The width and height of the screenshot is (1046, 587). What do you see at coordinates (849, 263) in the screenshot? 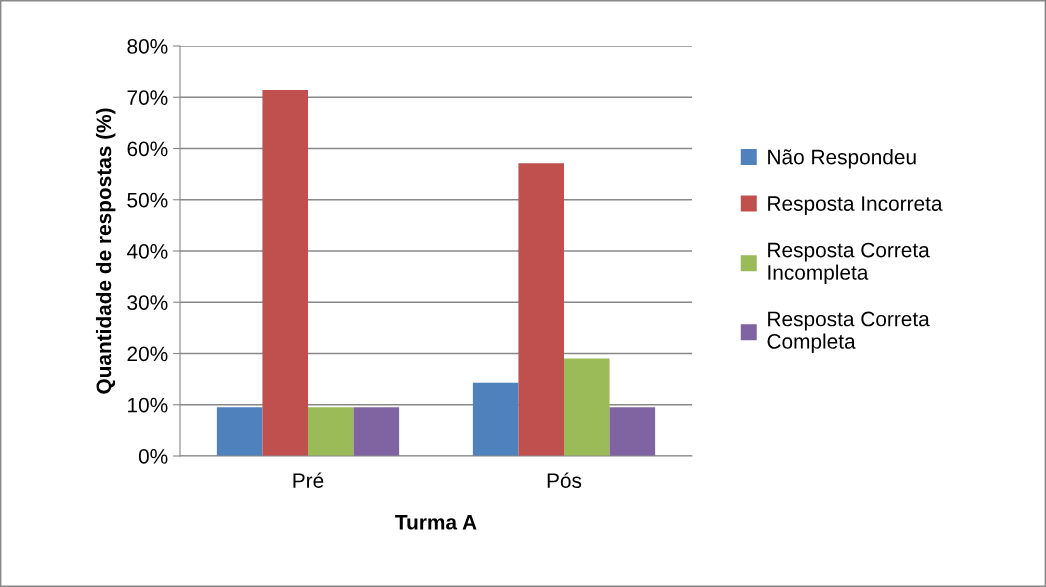
I see `legend-label: Resposta Correta Incompleta` at bounding box center [849, 263].